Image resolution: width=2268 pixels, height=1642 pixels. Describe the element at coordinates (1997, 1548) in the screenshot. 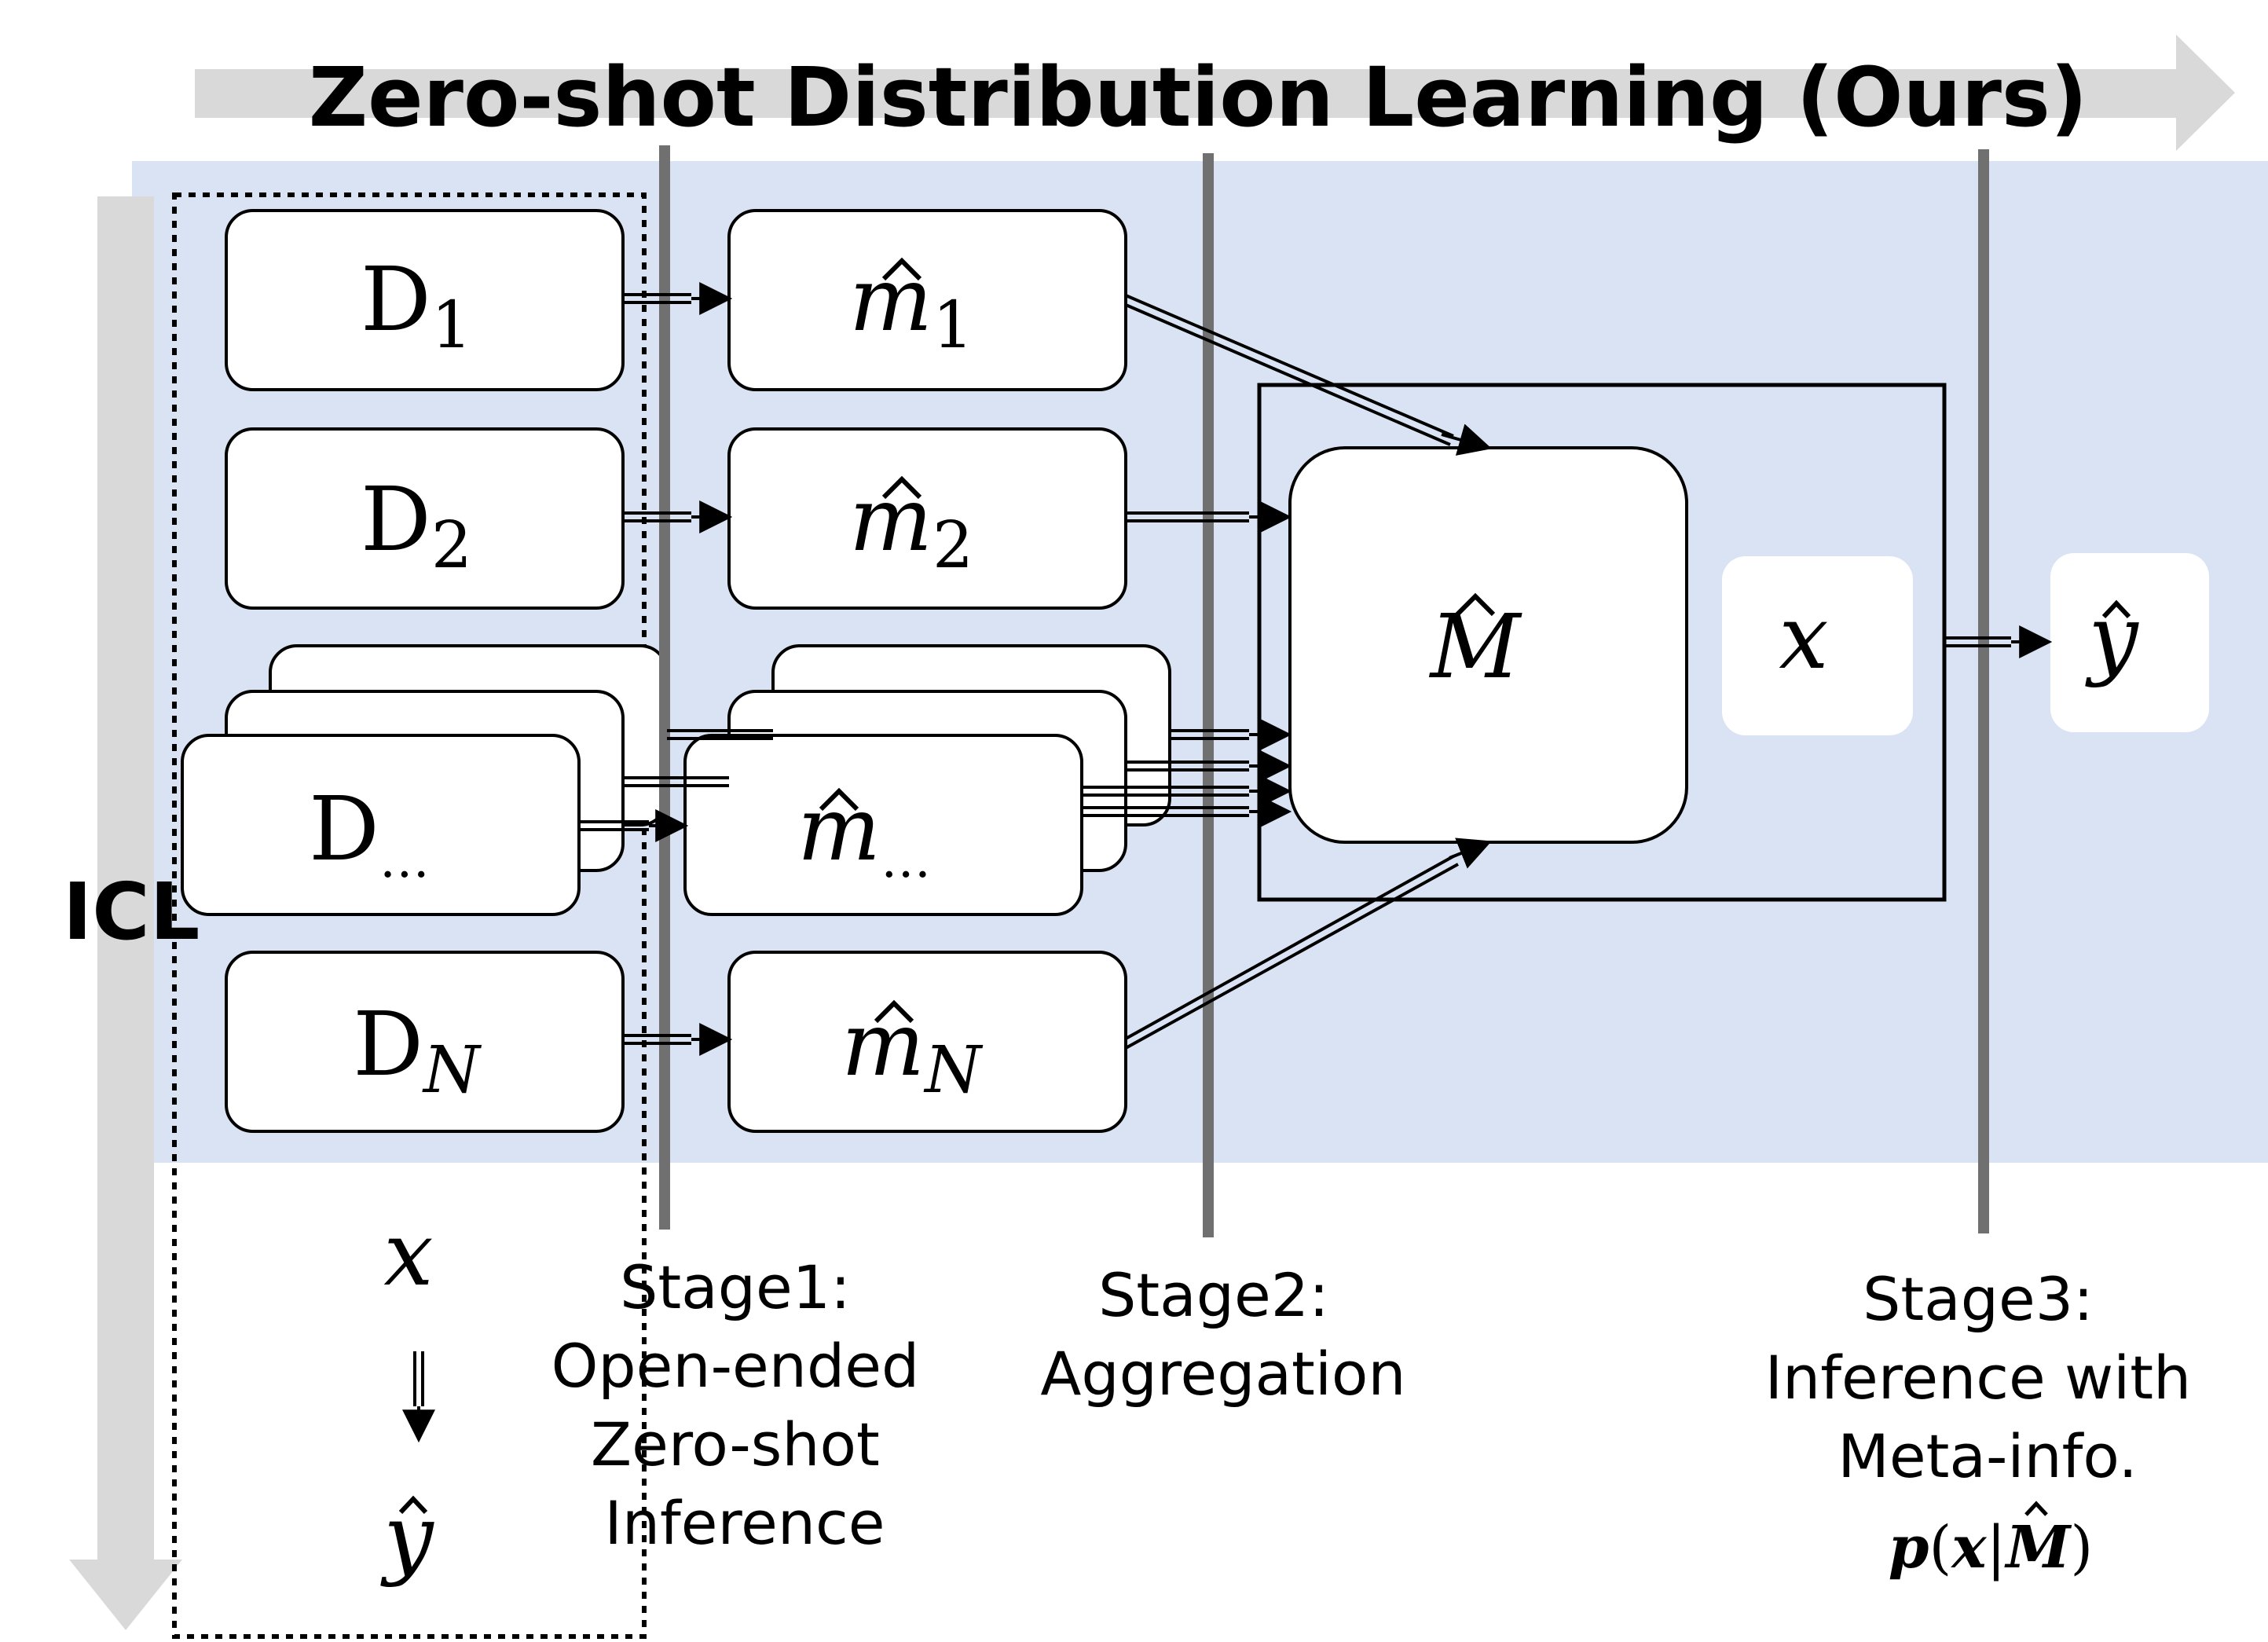

I see `formula-bar: |` at that location.